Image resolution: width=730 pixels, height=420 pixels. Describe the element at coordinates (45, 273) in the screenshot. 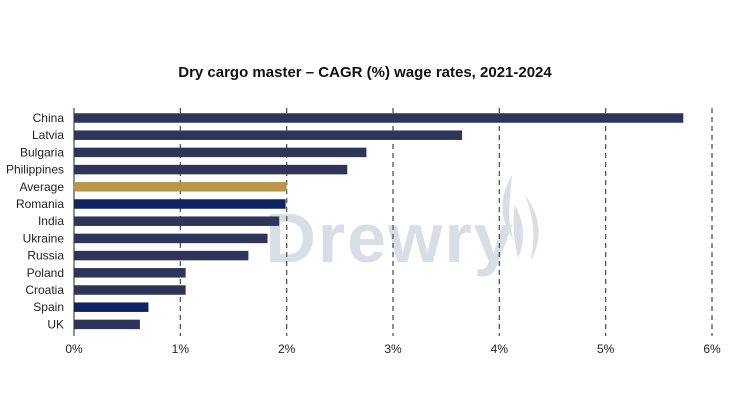

I see `category-label: Poland` at that location.